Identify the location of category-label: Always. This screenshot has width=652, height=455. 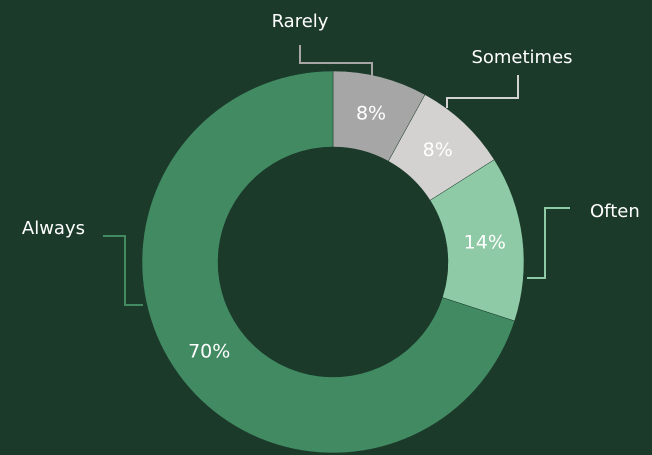
(53, 228).